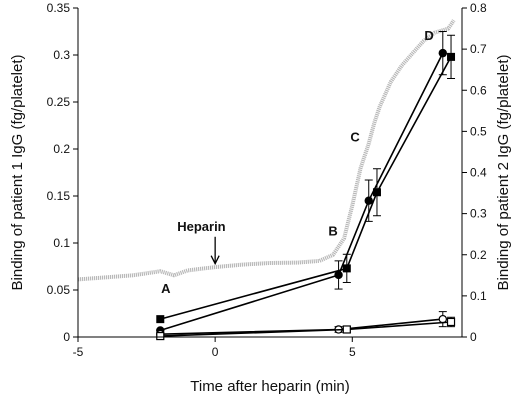  Describe the element at coordinates (355, 136) in the screenshot. I see `point-annotation: C` at that location.